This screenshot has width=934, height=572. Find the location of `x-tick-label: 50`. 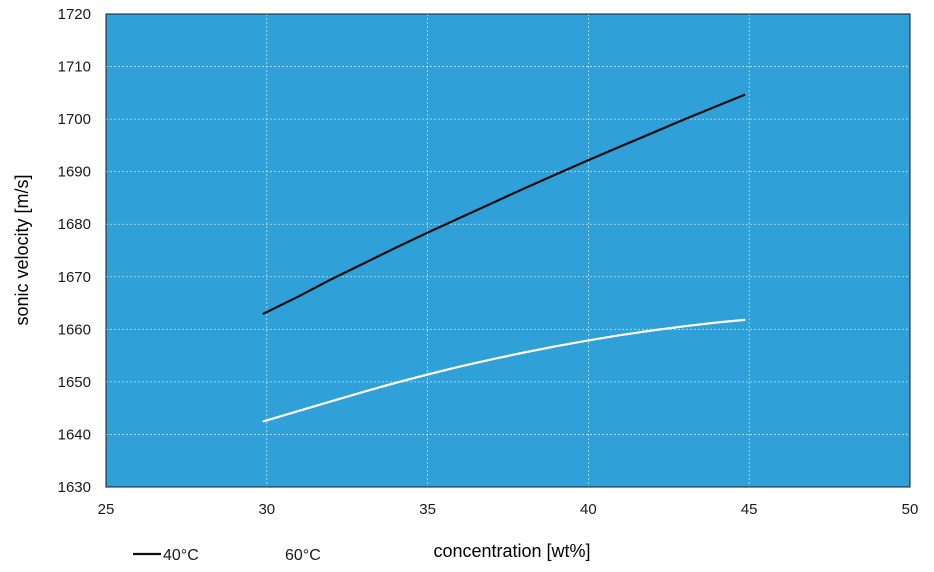

x-tick-label: 50 is located at coordinates (910, 509).